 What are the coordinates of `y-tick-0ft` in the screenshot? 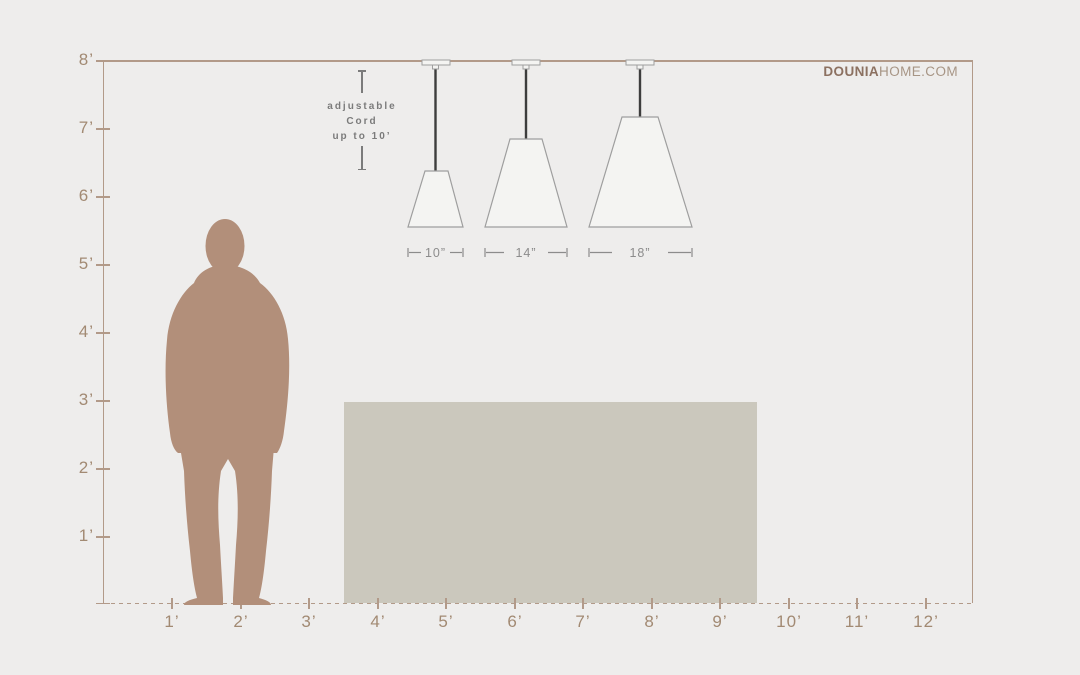 It's located at (103, 603).